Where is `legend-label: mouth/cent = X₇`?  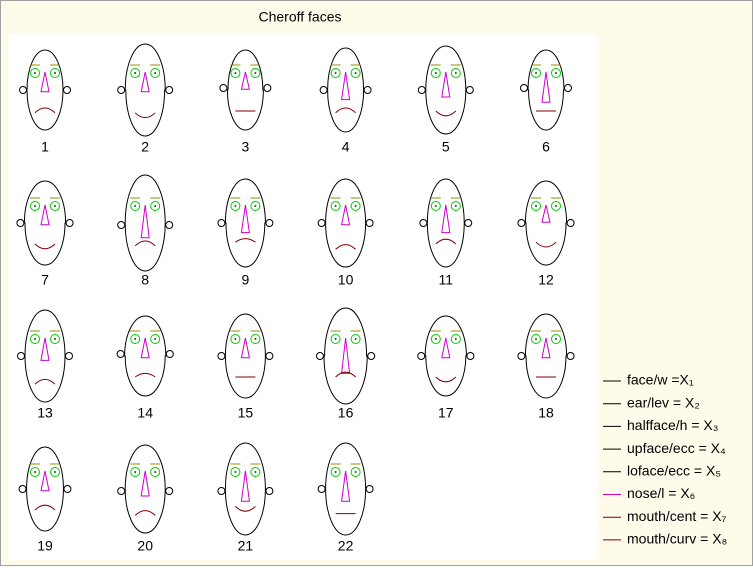 legend-label: mouth/cent = X₇ is located at coordinates (677, 516).